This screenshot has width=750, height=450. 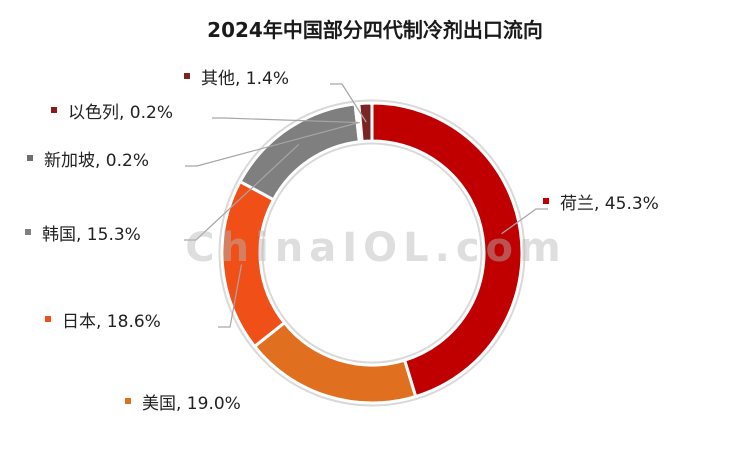 I want to click on inner-ring, so click(x=372, y=253).